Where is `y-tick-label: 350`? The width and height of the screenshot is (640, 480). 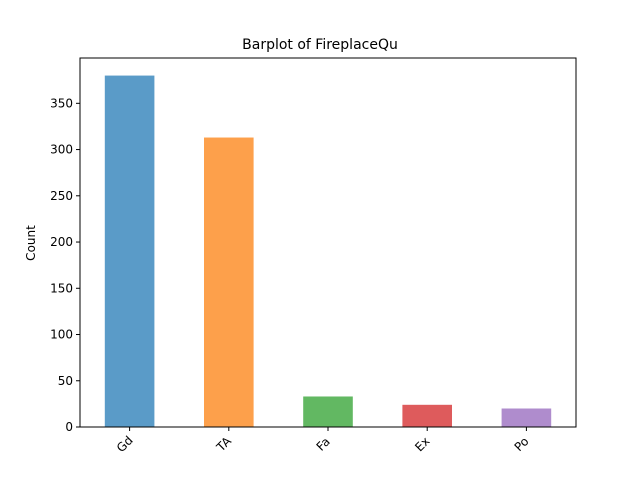 y-tick-label: 350 is located at coordinates (61, 103).